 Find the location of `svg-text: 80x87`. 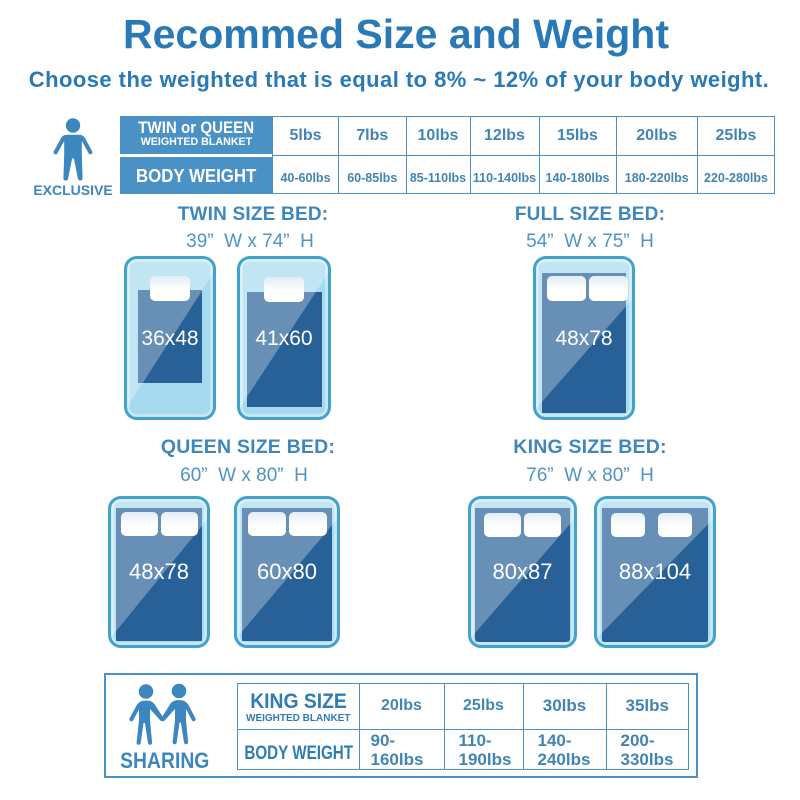

svg-text: 80x87 is located at coordinates (523, 571).